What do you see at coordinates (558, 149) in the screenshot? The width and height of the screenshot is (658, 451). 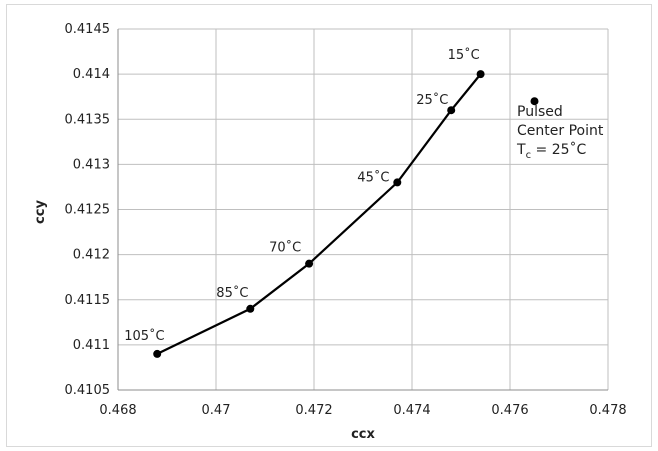 I see `tc-value: = 25˚C` at bounding box center [558, 149].